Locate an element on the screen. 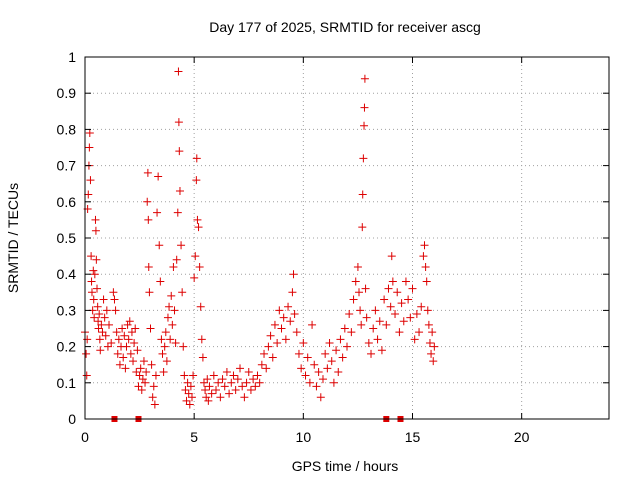 The height and width of the screenshot is (480, 640). y-tick-label: 0.9 is located at coordinates (67, 93).